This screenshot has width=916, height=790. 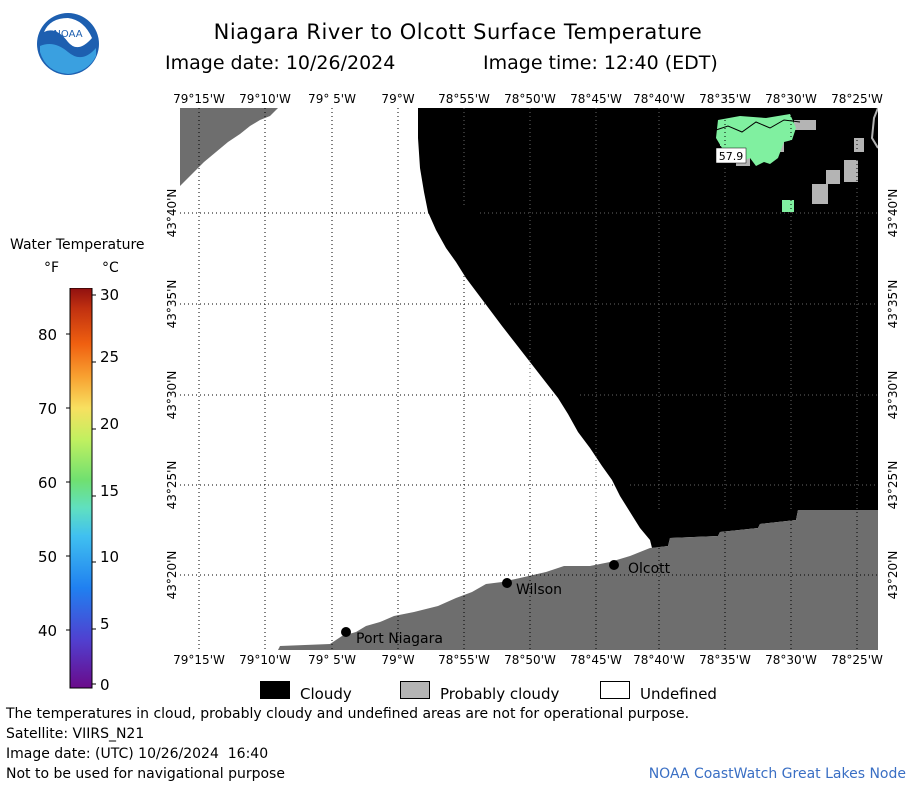 What do you see at coordinates (110, 424) in the screenshot?
I see `c-tick: 20` at bounding box center [110, 424].